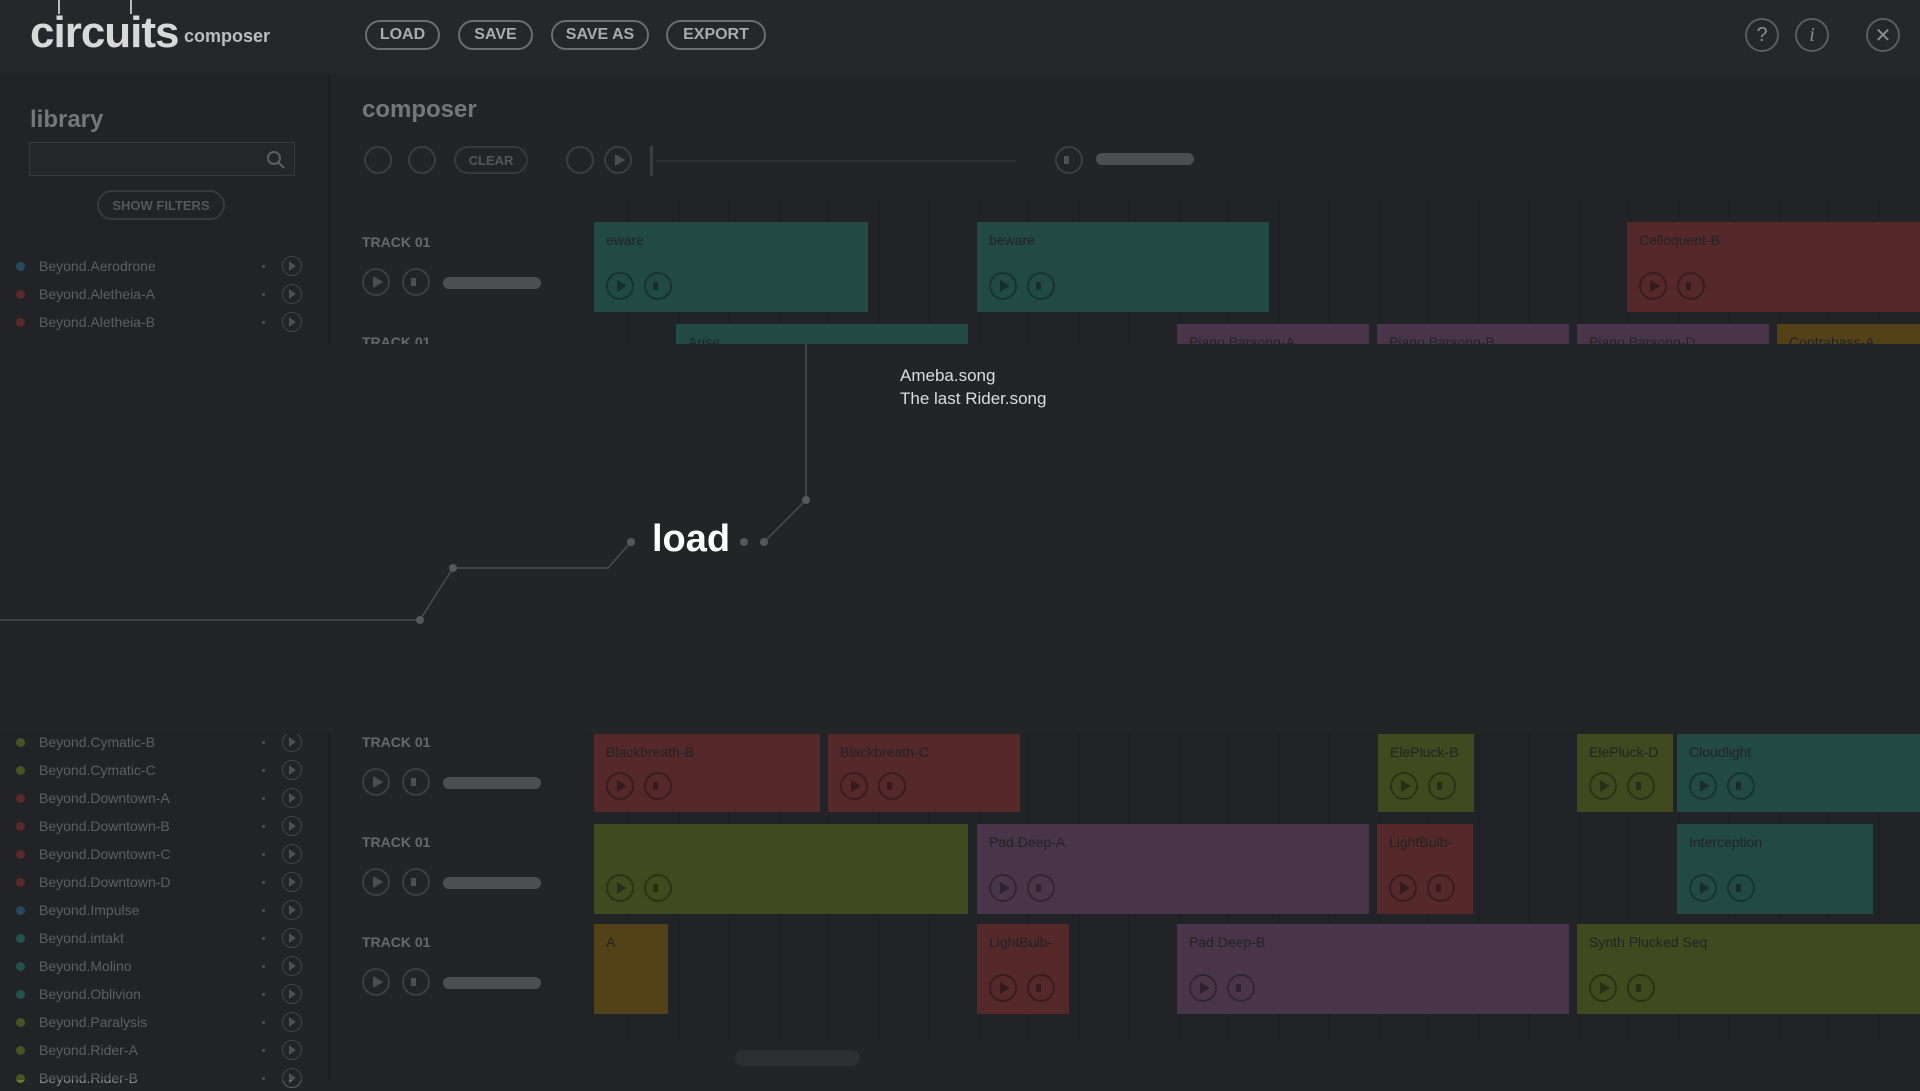 This screenshot has height=1091, width=1920. What do you see at coordinates (161, 798) in the screenshot?
I see `library-item: Beyond.Downtown-A` at bounding box center [161, 798].